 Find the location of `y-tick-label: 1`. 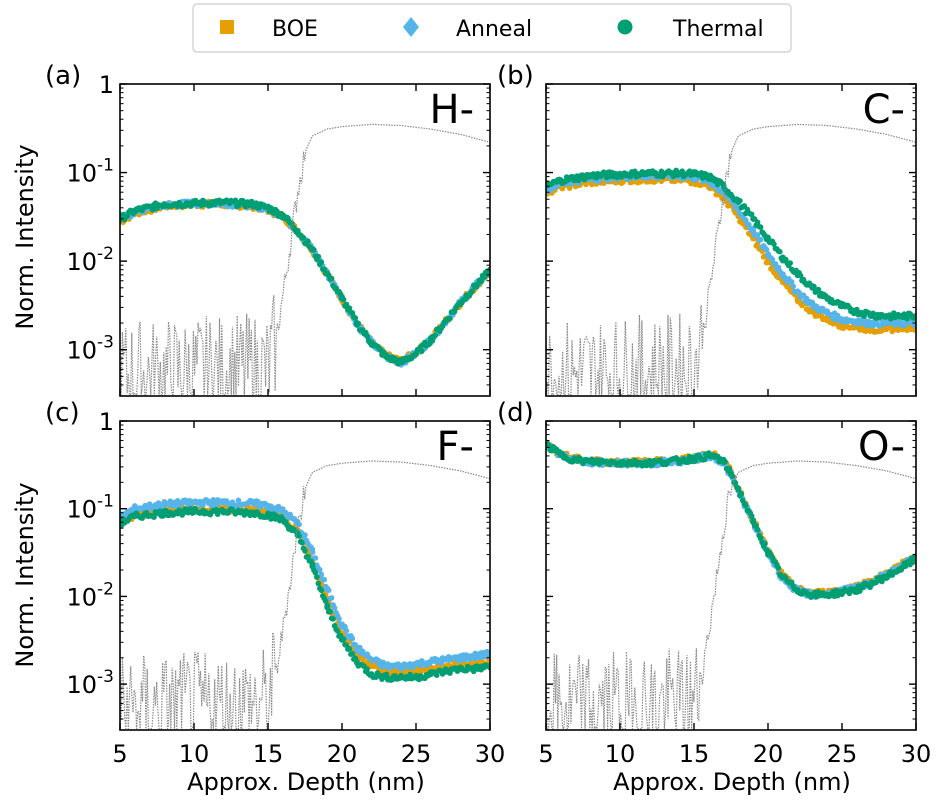

y-tick-label: 1 is located at coordinates (106, 85).